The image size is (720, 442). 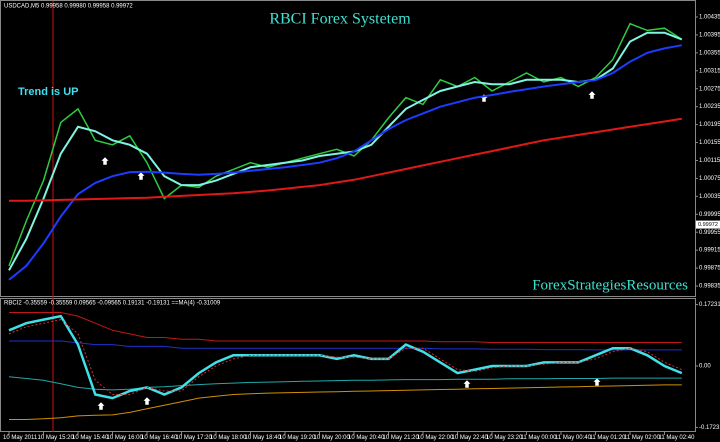 I want to click on x-tick-label: 10 May 18:00, so click(x=228, y=438).